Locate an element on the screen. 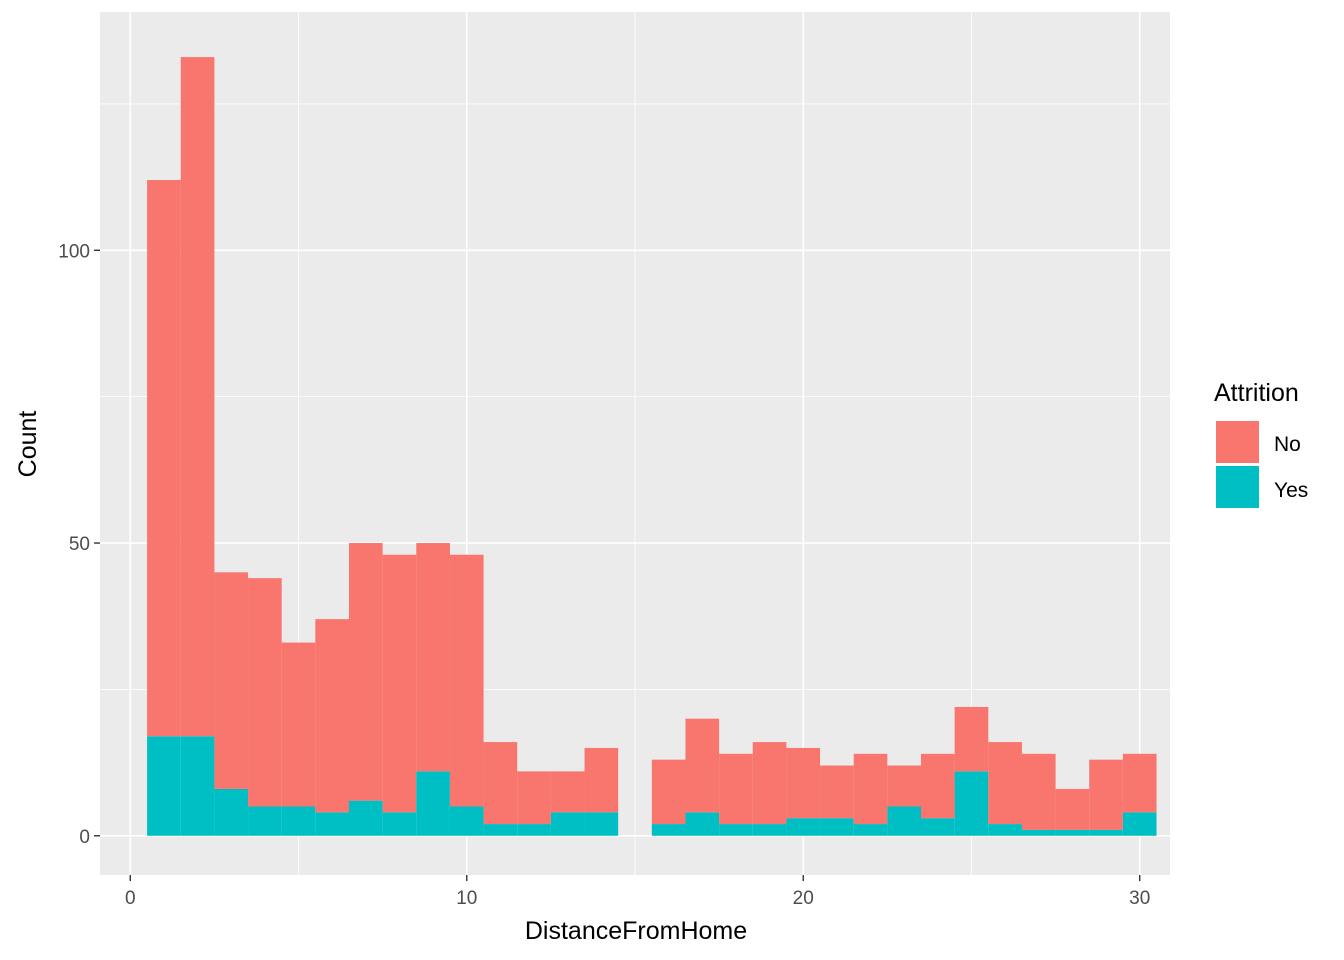  x-tick-label: 0 is located at coordinates (130, 898).